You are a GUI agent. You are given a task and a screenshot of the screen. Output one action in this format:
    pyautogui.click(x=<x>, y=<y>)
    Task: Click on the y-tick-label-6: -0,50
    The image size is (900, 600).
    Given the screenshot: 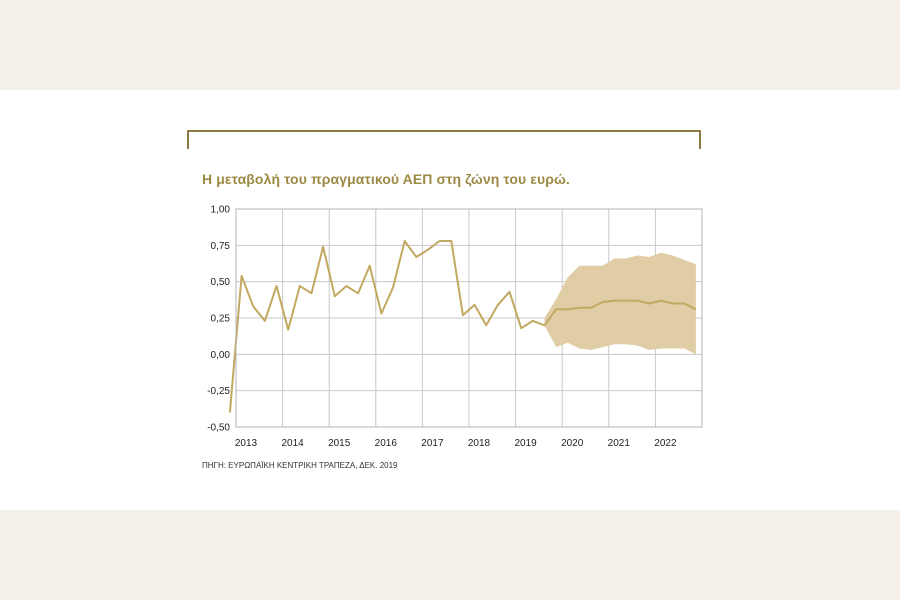 What is the action you would take?
    pyautogui.click(x=218, y=428)
    